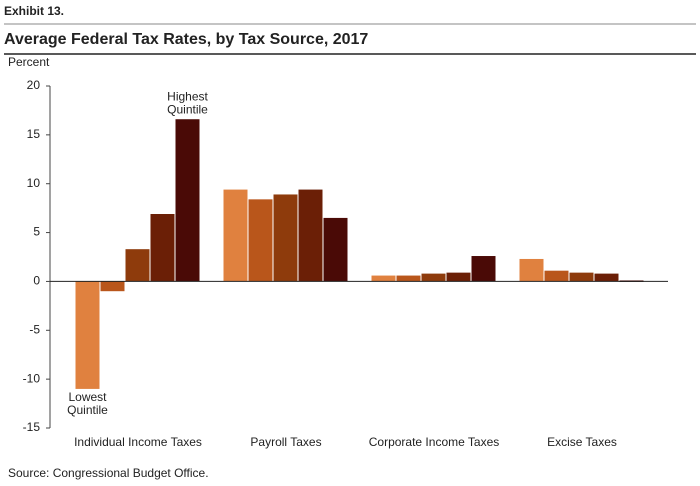  What do you see at coordinates (36, 232) in the screenshot?
I see `y-tick-label: 5` at bounding box center [36, 232].